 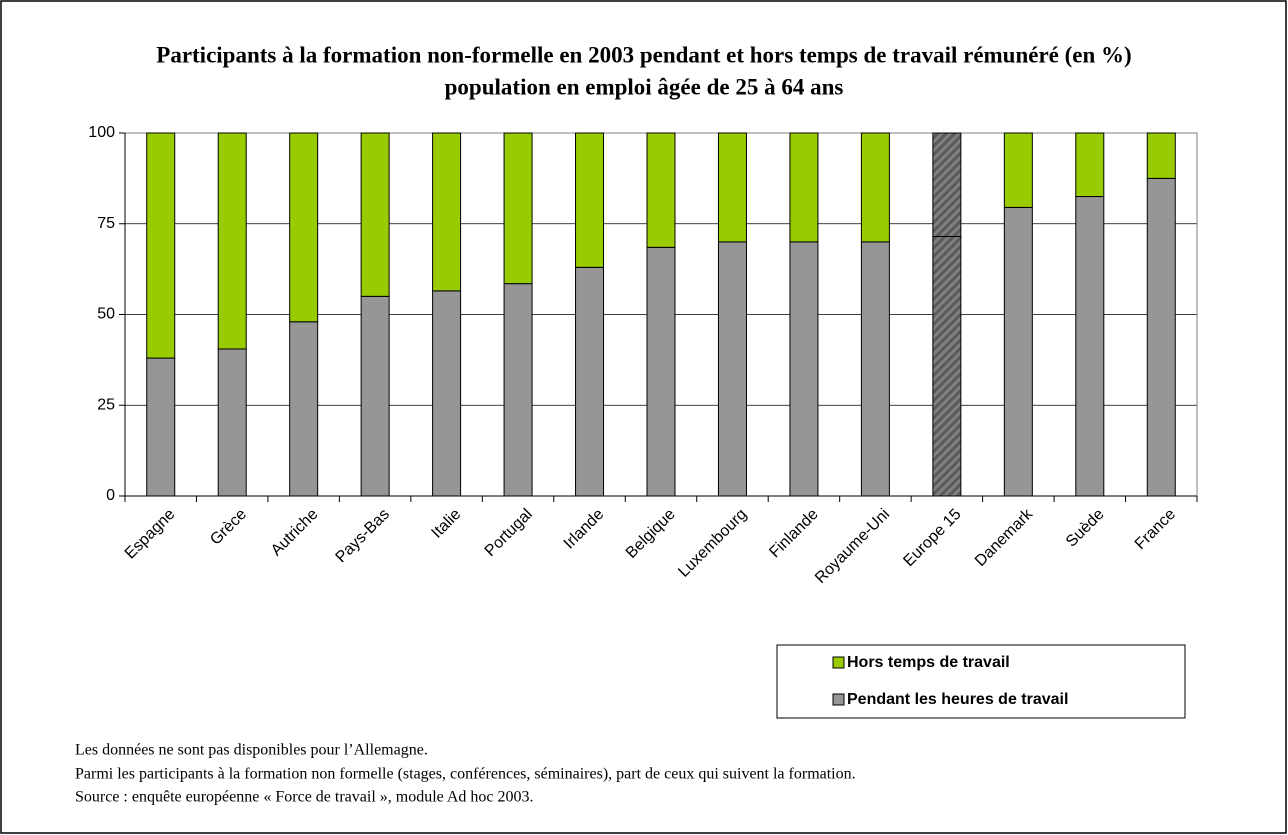 What do you see at coordinates (110, 495) in the screenshot?
I see `y-tick-label: 0` at bounding box center [110, 495].